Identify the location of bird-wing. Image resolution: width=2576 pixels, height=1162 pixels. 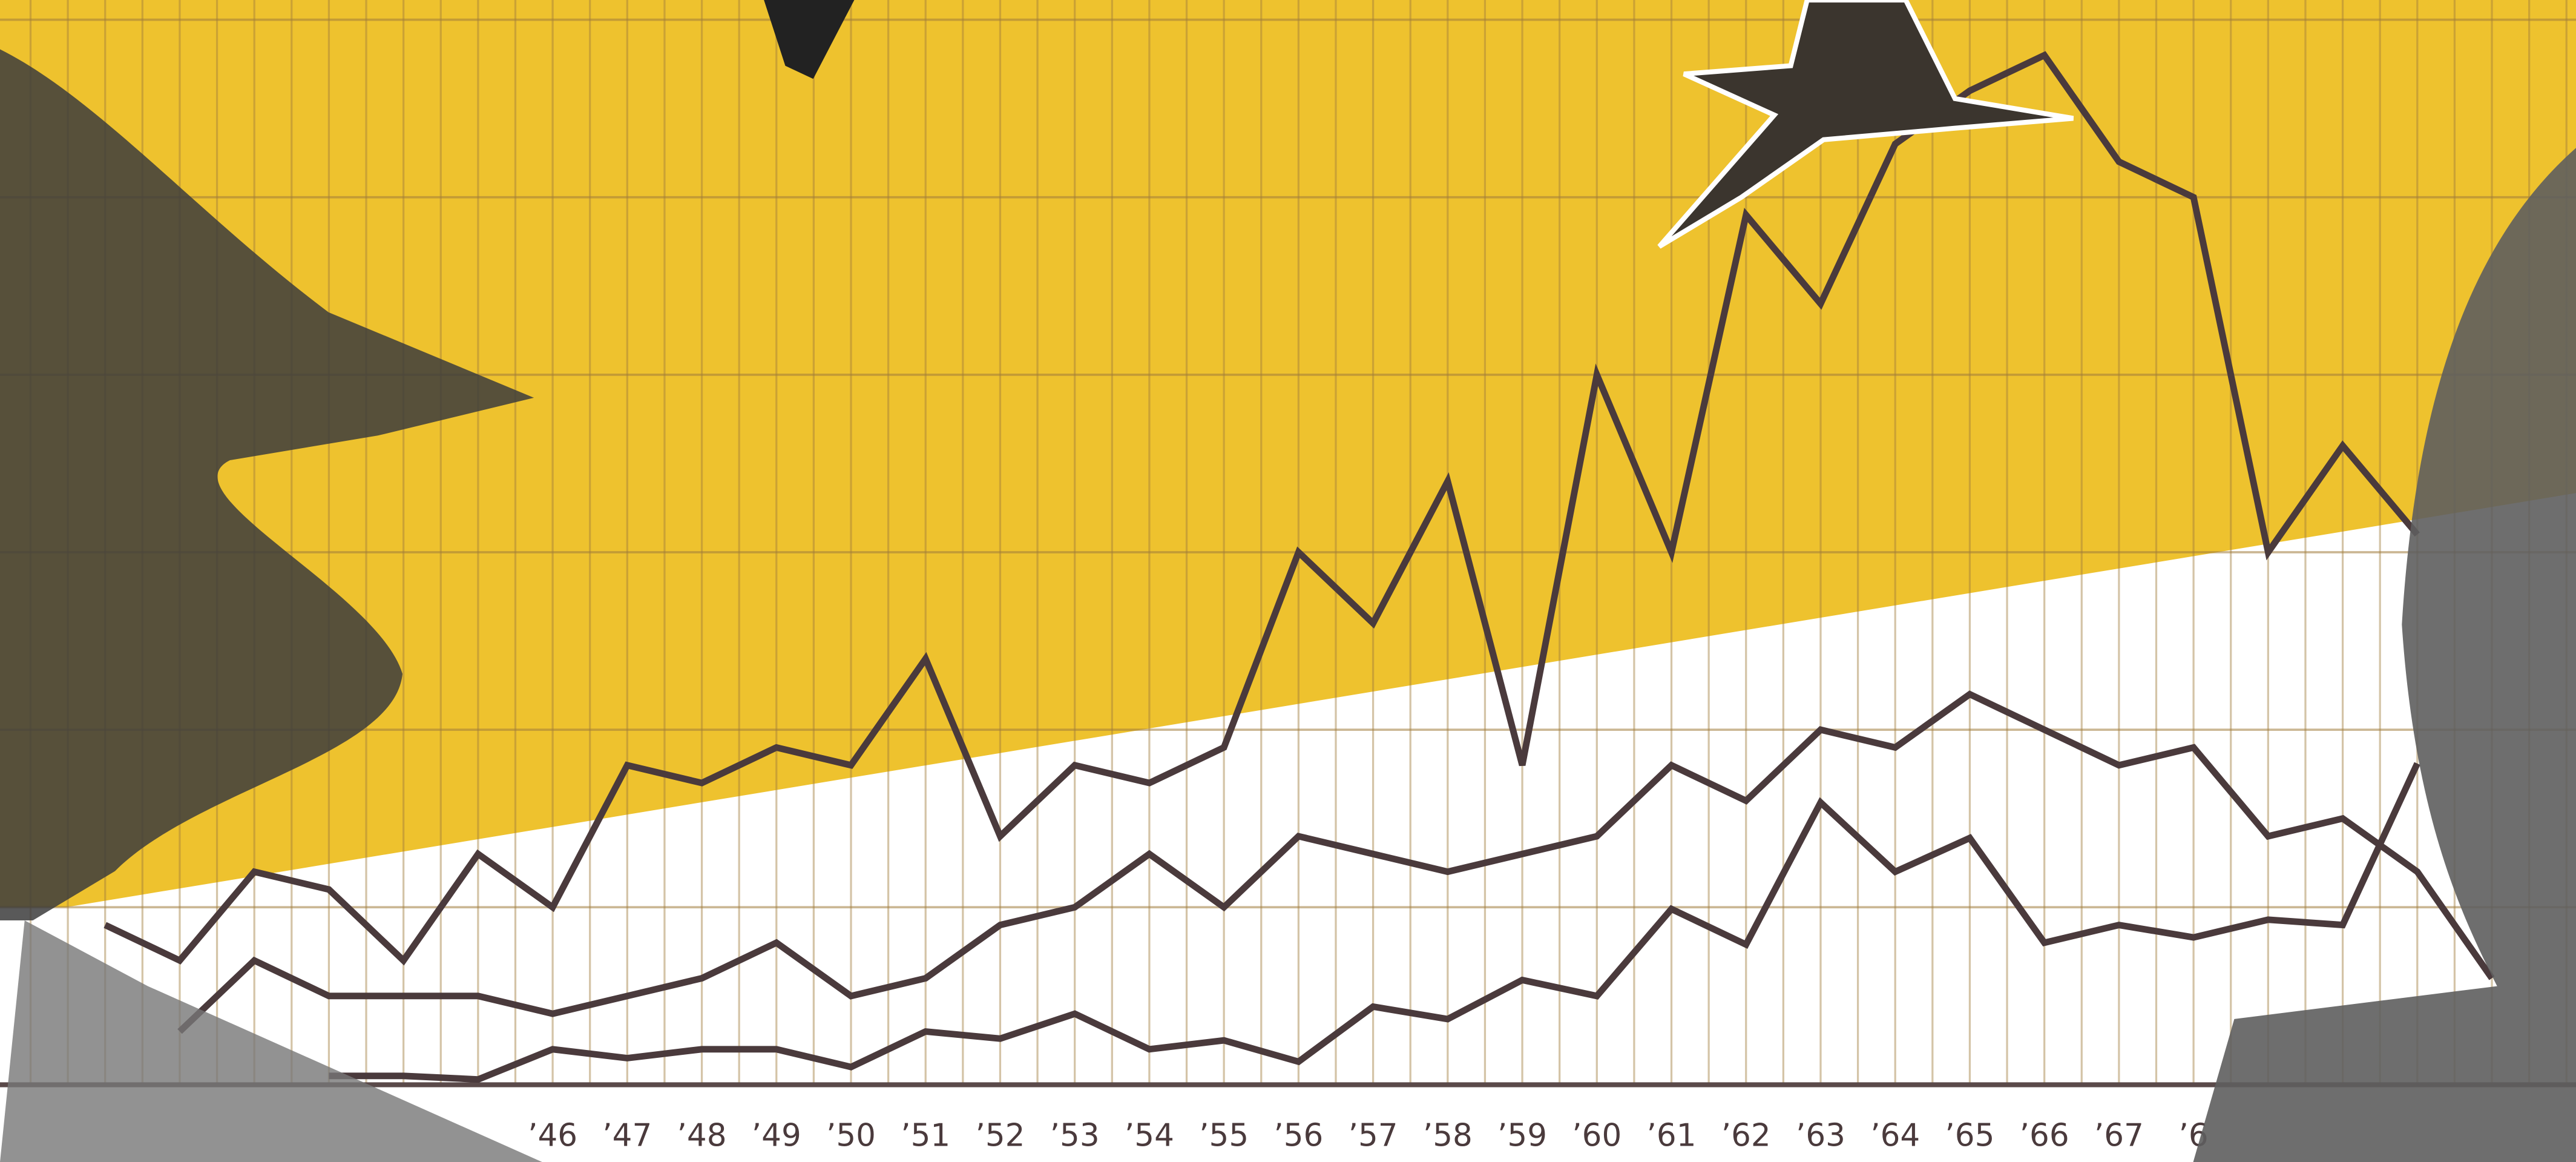
(809, 39).